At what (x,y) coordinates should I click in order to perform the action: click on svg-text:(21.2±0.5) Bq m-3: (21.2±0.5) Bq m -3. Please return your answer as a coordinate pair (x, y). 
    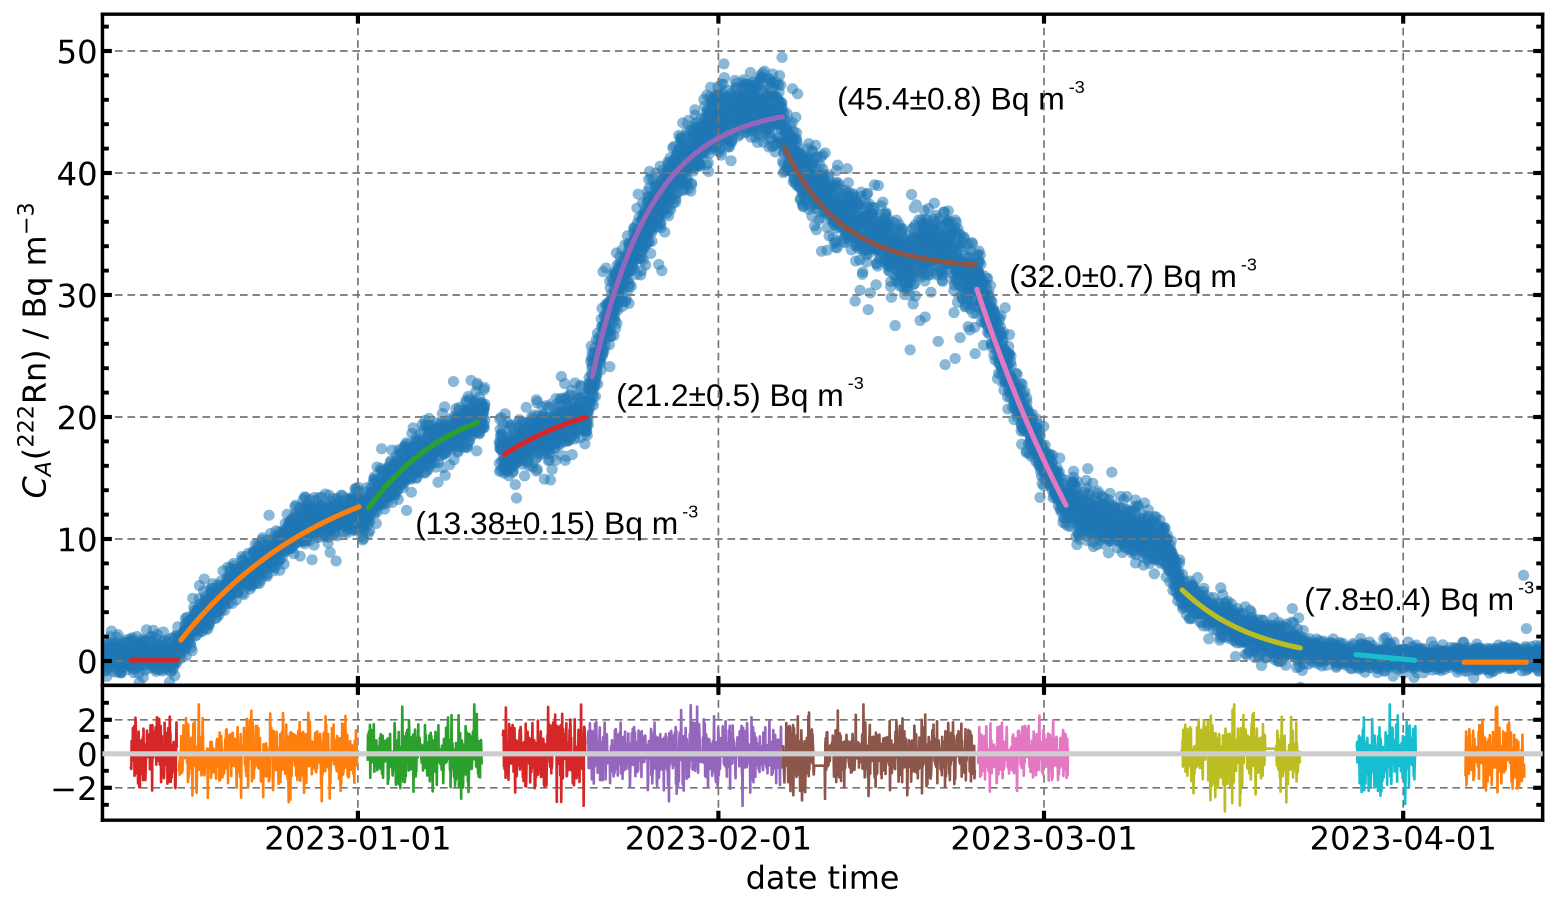
    Looking at the image, I should click on (740, 393).